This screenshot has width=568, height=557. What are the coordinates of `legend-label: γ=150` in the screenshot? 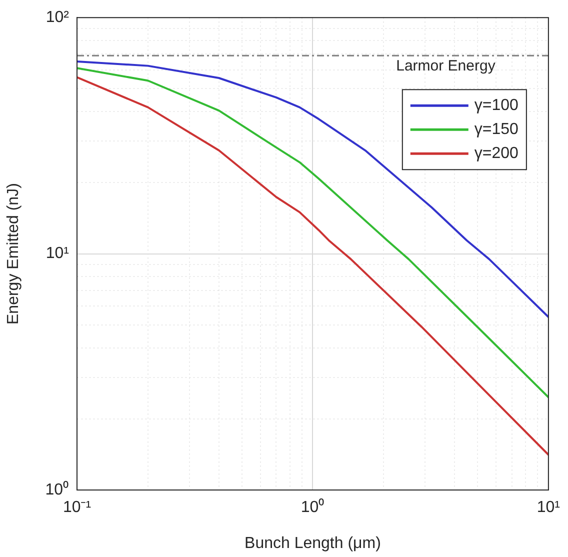 It's located at (496, 129).